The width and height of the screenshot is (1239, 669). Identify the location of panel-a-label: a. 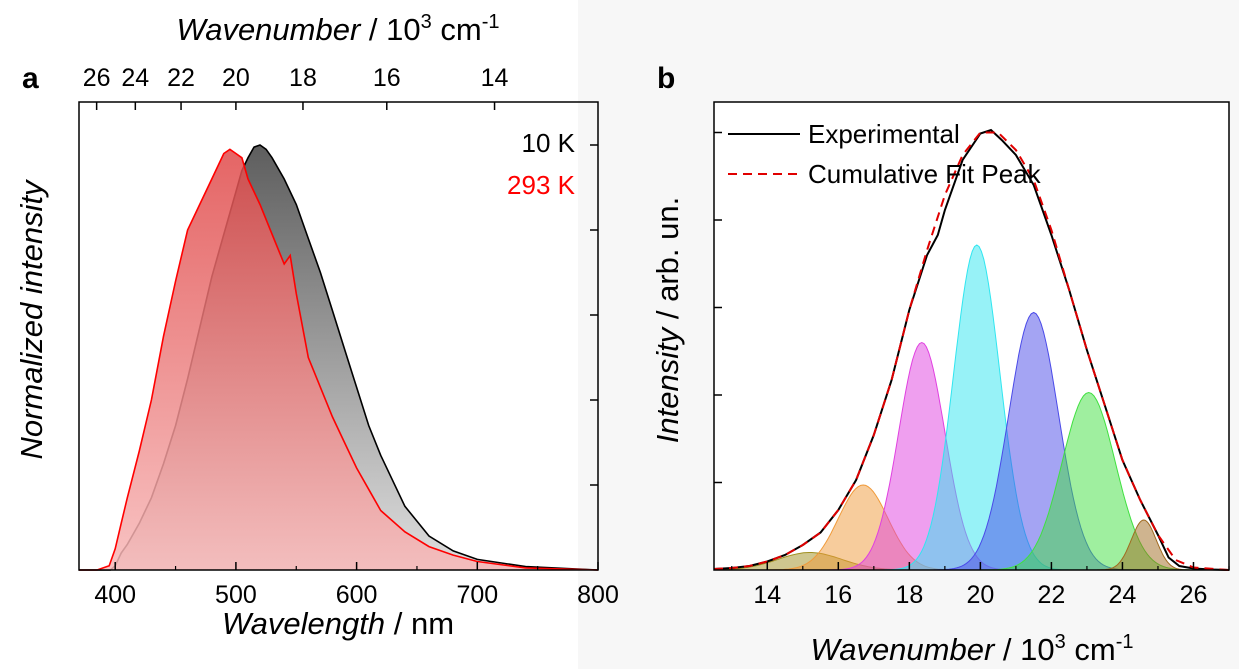
(30, 78).